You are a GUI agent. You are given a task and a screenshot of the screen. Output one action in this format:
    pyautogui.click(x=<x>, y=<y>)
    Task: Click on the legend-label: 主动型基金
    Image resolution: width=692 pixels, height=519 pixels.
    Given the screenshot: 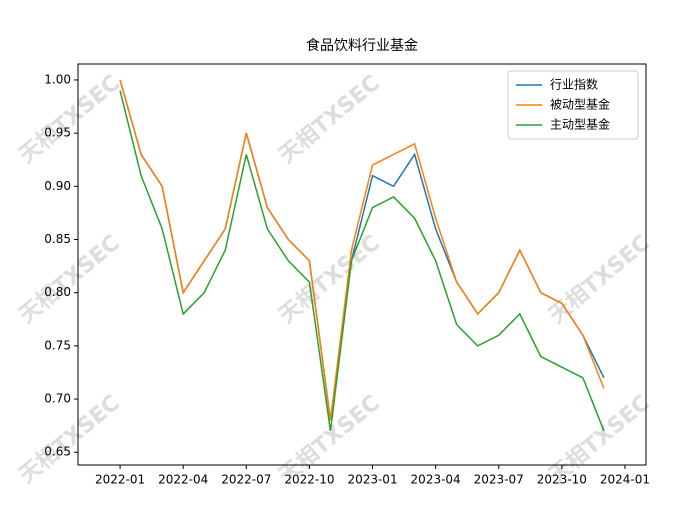 What is the action you would take?
    pyautogui.click(x=580, y=124)
    